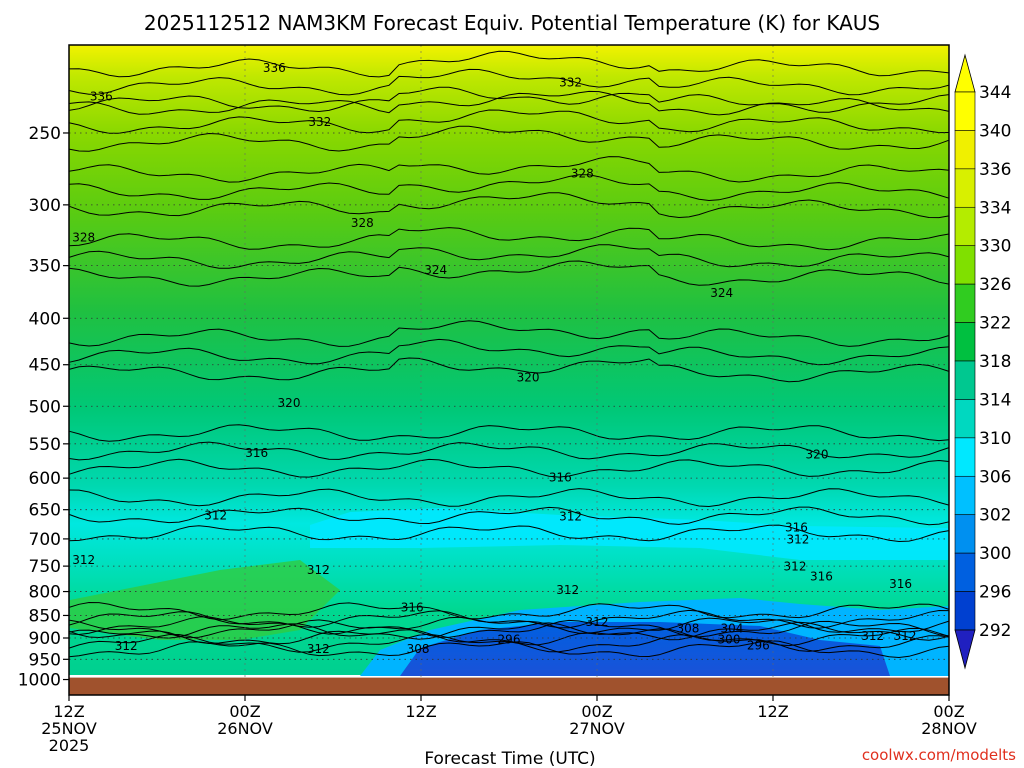 This screenshot has height=768, width=1024. Describe the element at coordinates (629, 534) in the screenshot. I see `cool-mid-layer` at that location.